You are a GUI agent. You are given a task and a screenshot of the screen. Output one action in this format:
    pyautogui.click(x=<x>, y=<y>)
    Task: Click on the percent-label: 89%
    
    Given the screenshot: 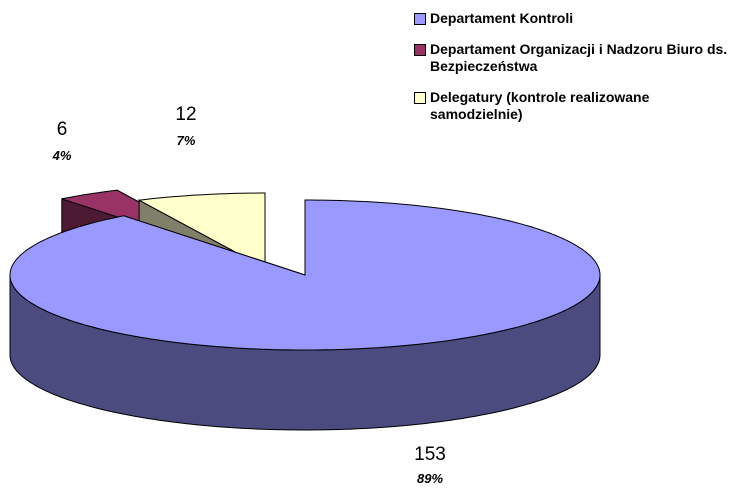 What is the action you would take?
    pyautogui.click(x=430, y=478)
    